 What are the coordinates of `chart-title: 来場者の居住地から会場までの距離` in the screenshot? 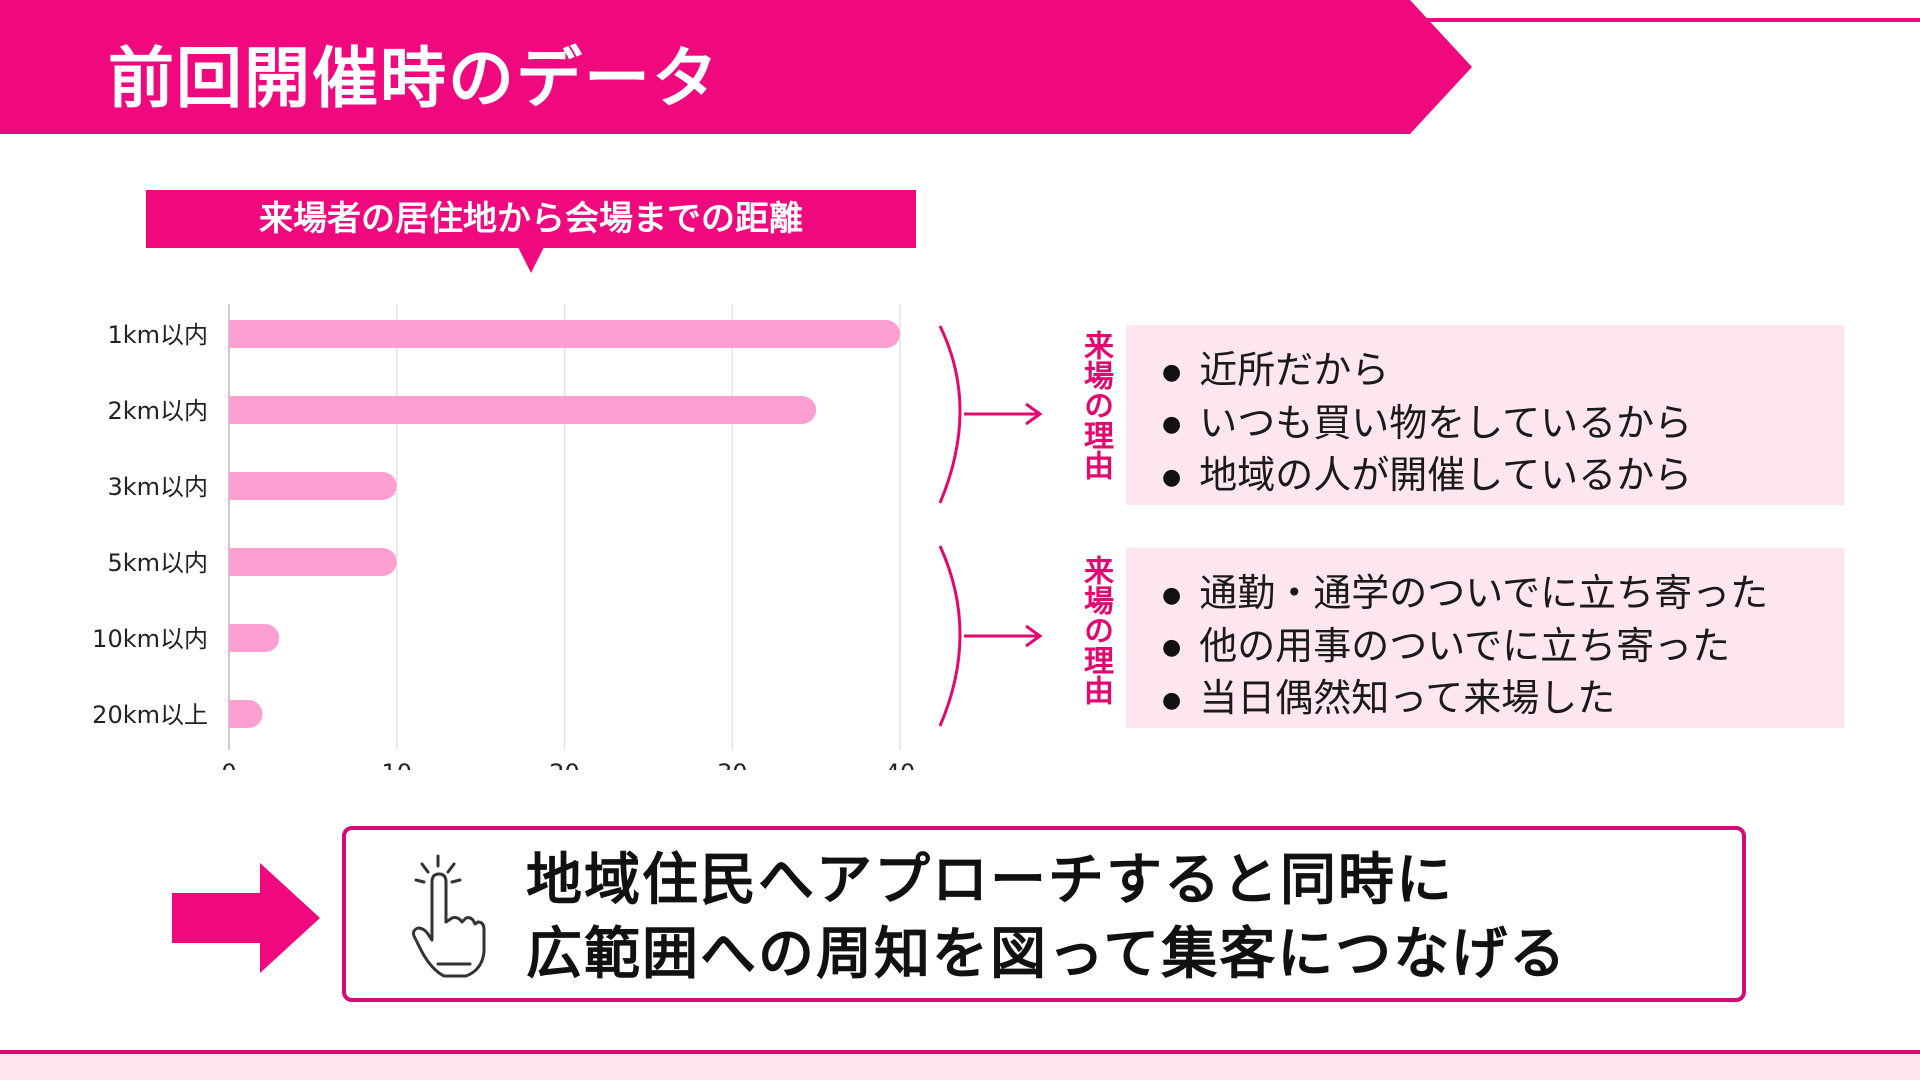 It's located at (531, 219).